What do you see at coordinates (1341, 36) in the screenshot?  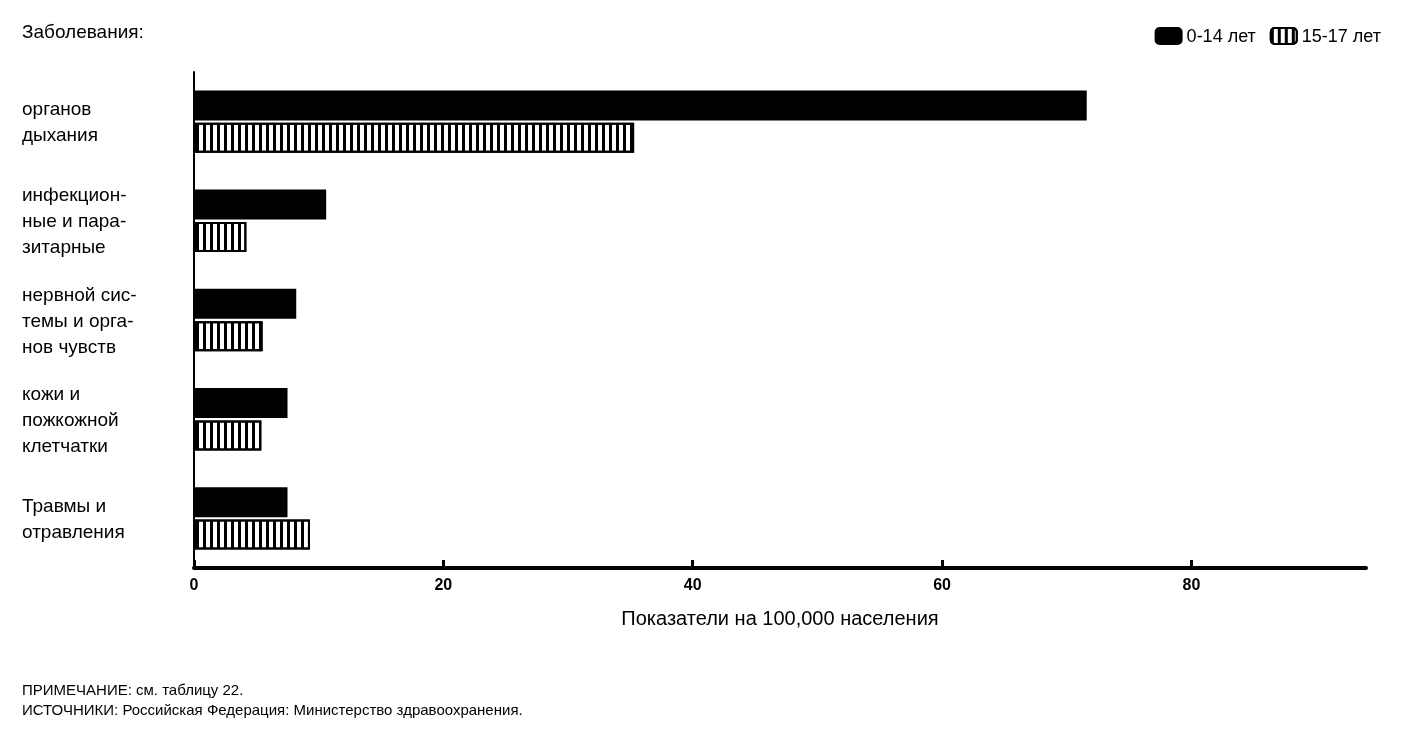 I see `legend-label: 15-17 лет` at bounding box center [1341, 36].